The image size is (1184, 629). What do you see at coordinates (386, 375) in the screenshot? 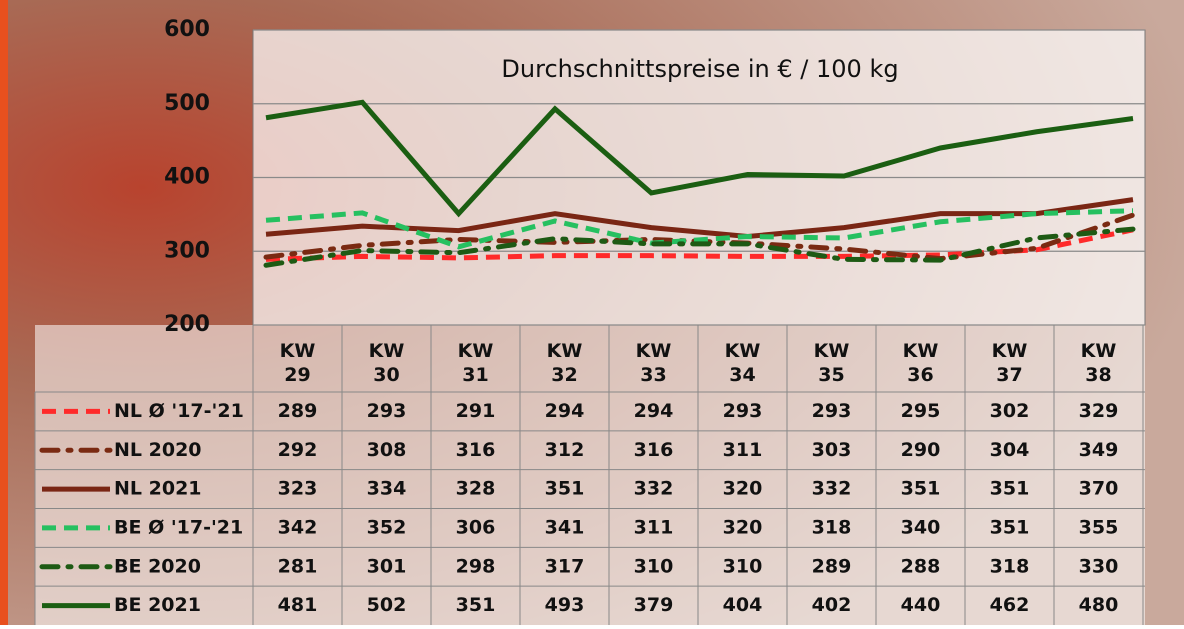
I see `x-tick-label-line: 30` at bounding box center [386, 375].